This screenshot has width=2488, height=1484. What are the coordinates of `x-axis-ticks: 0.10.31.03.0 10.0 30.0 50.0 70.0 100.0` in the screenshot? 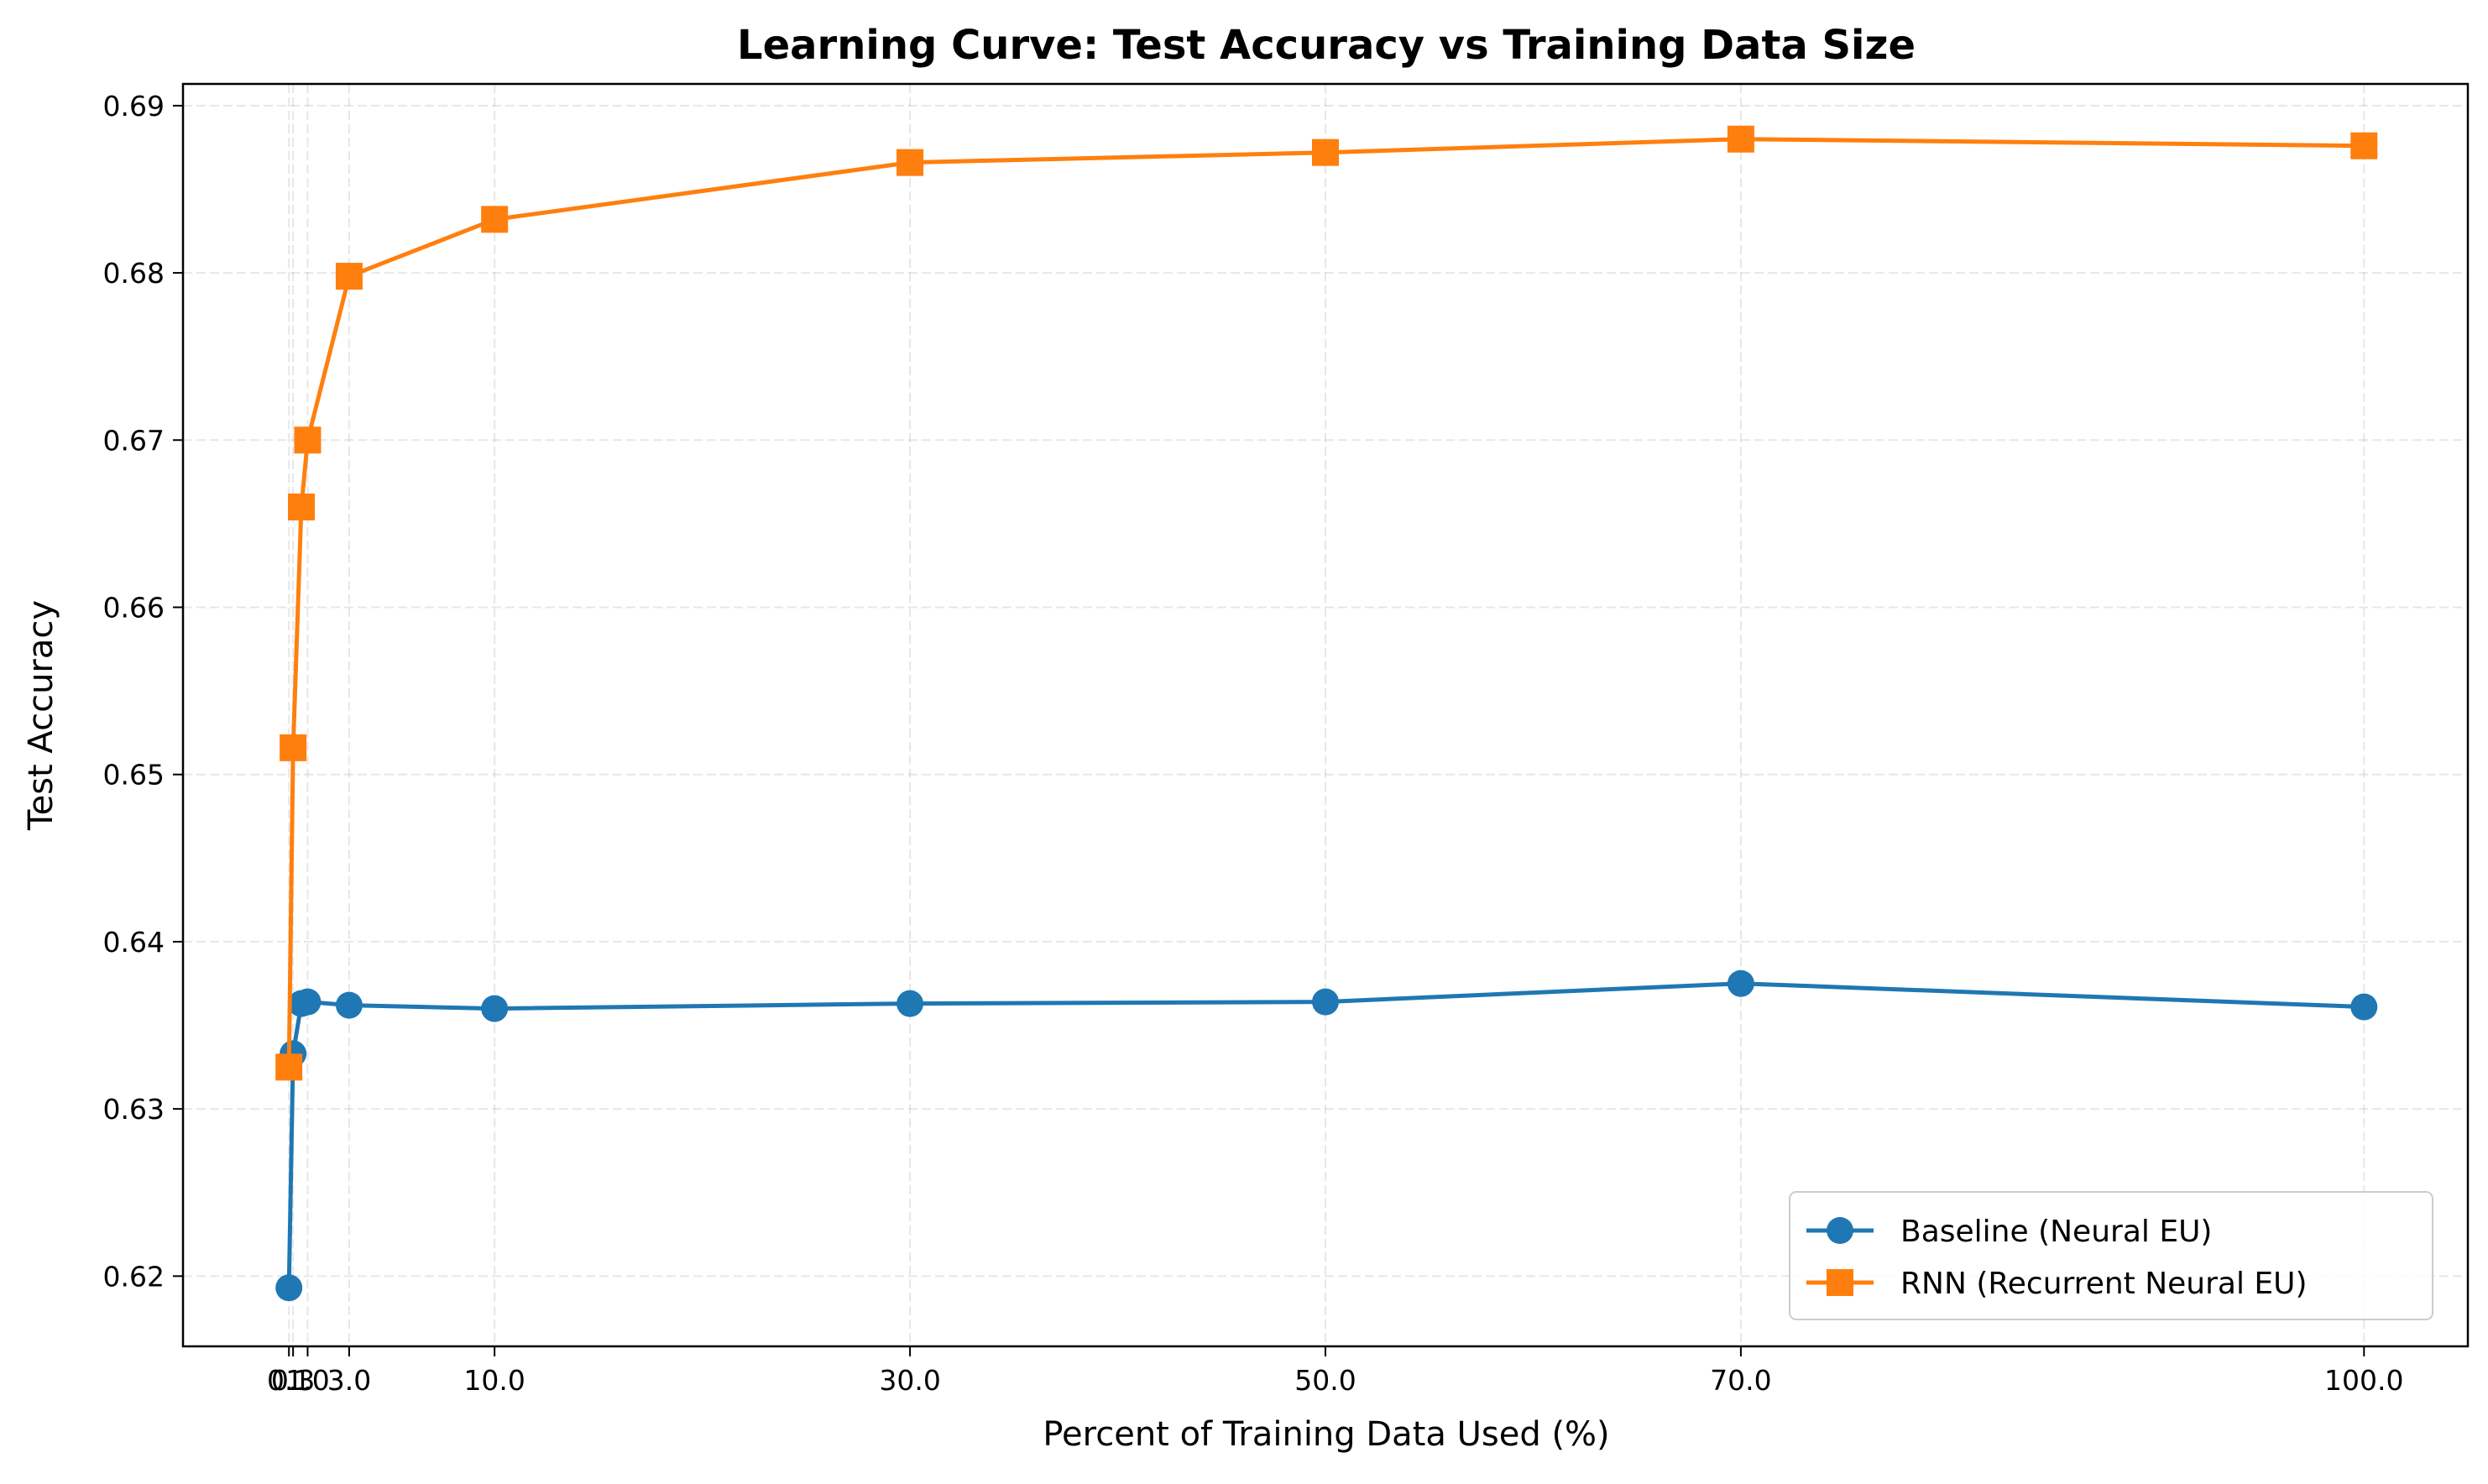 It's located at (1335, 1371).